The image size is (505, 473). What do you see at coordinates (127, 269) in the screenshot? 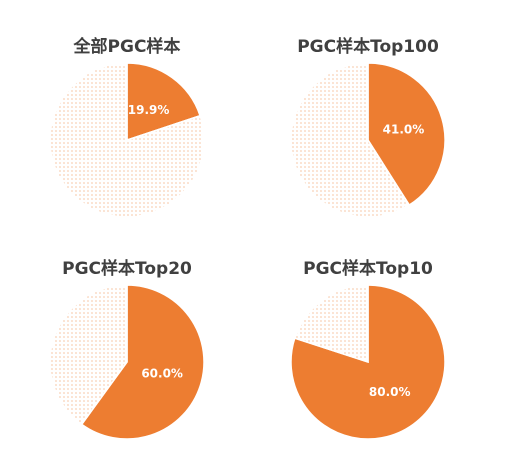
I see `chart-title: PGC样本Top20` at bounding box center [127, 269].